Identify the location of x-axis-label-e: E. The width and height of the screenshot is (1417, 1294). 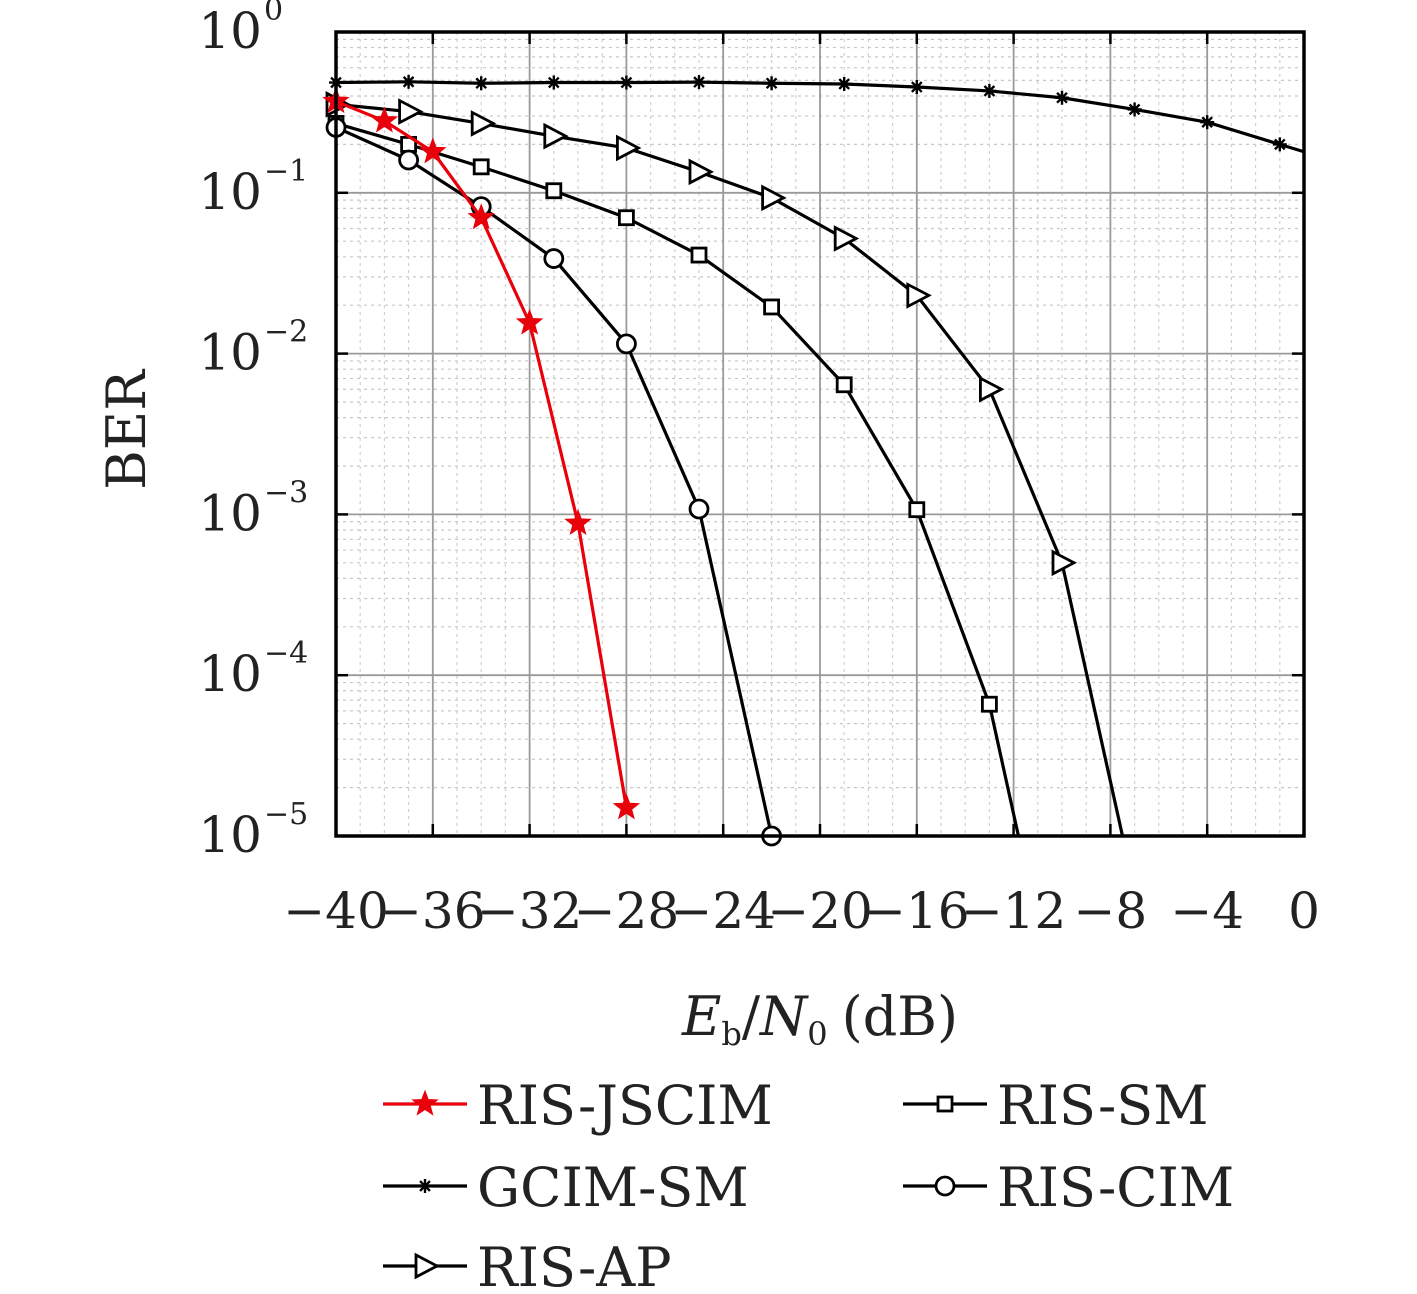
(701, 1016).